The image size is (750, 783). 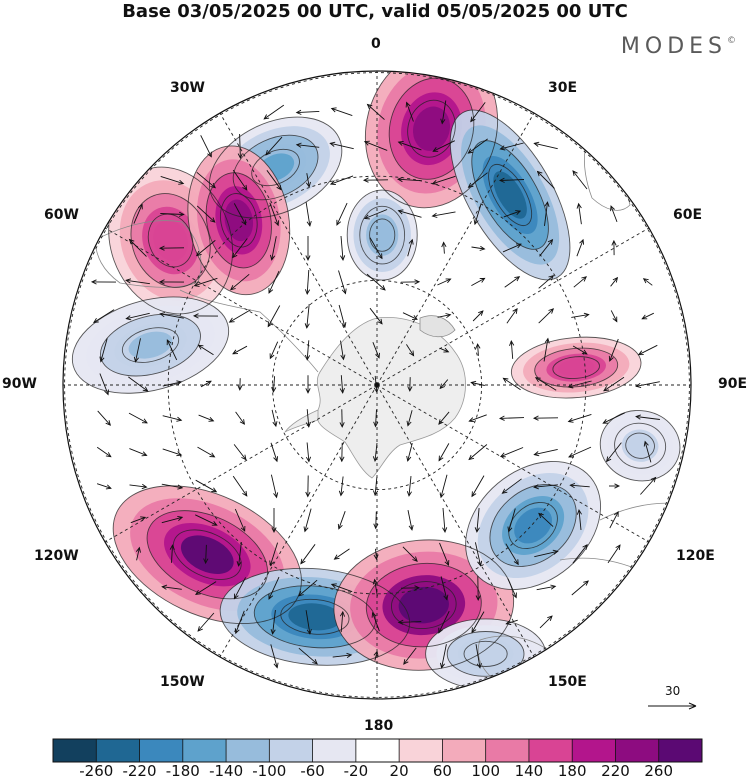 What do you see at coordinates (182, 771) in the screenshot?
I see `colorbar-label: -180` at bounding box center [182, 771].